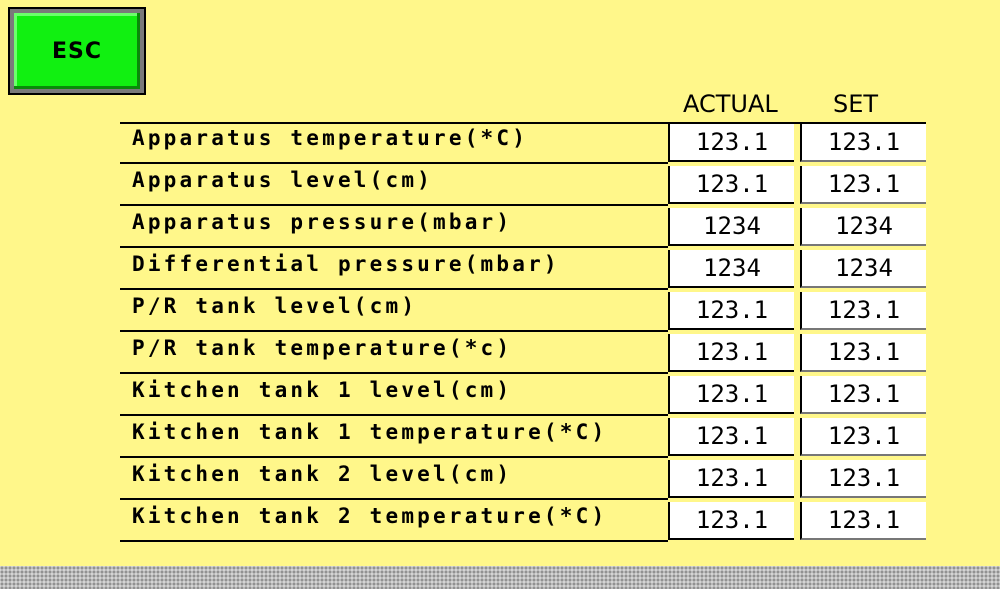 This screenshot has width=1000, height=589. What do you see at coordinates (523, 185) in the screenshot?
I see `table-row: Apparatus level(cm) 123.1 123.1` at bounding box center [523, 185].